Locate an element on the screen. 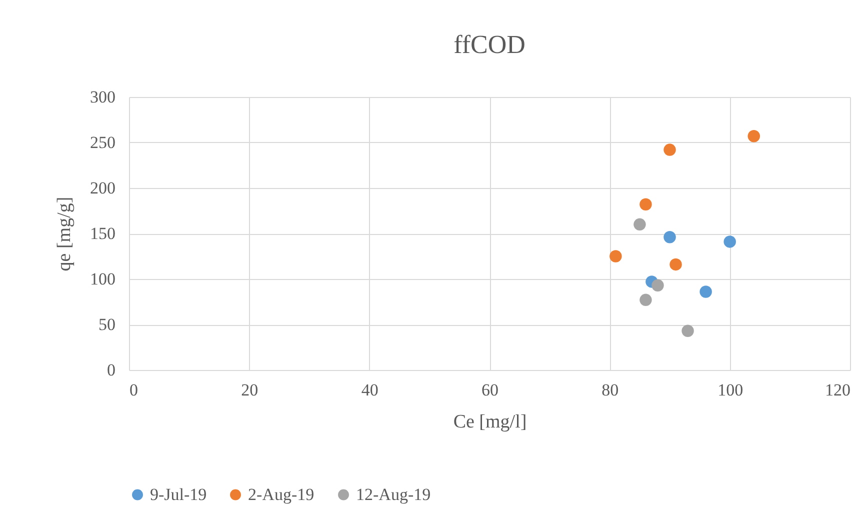 The image size is (866, 523). x-tick-label: 20 is located at coordinates (249, 390).